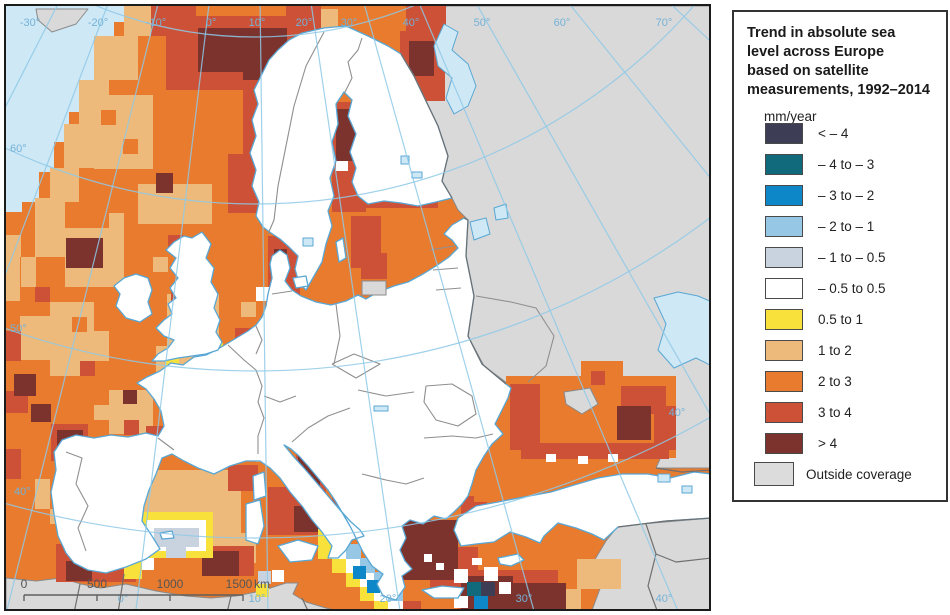 Image resolution: width=950 pixels, height=615 pixels. I want to click on legend-row: < – 4, so click(840, 133).